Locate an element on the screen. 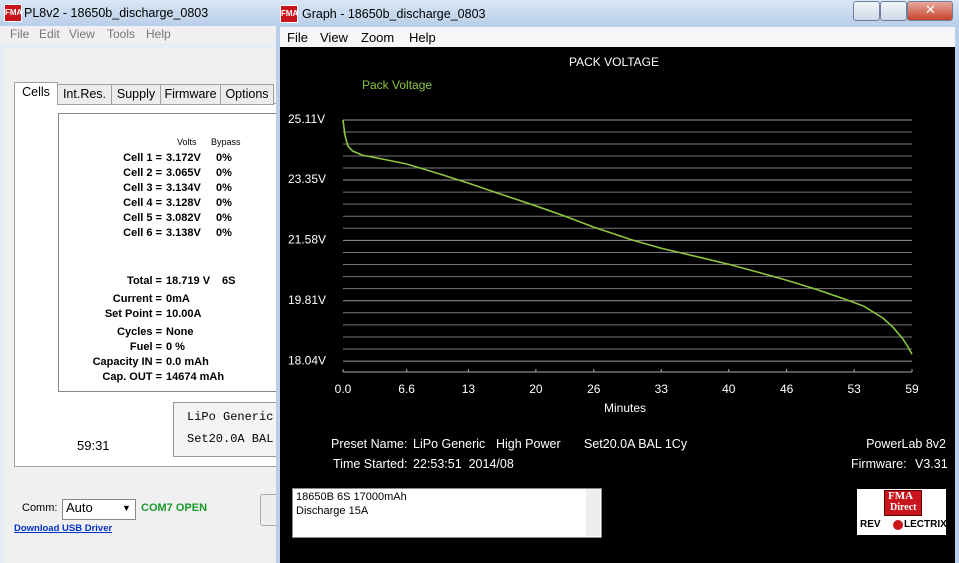  field-value: 0 % is located at coordinates (175, 347).